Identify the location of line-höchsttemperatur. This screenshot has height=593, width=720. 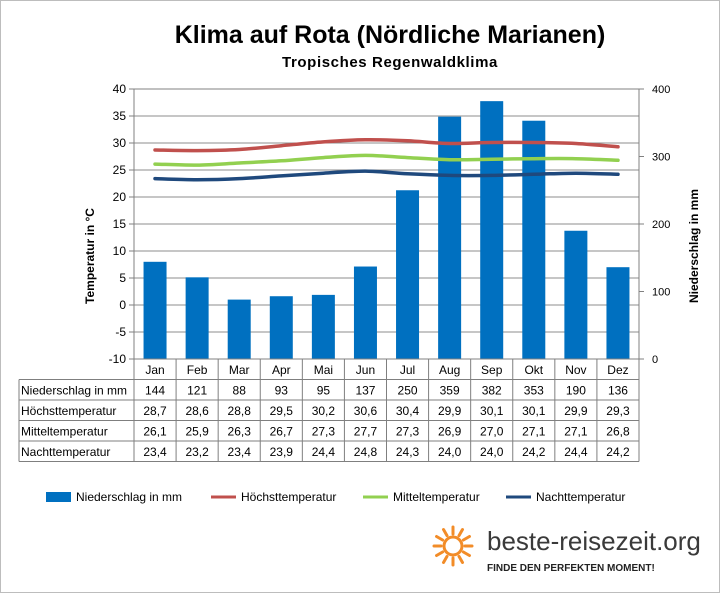
(386, 145).